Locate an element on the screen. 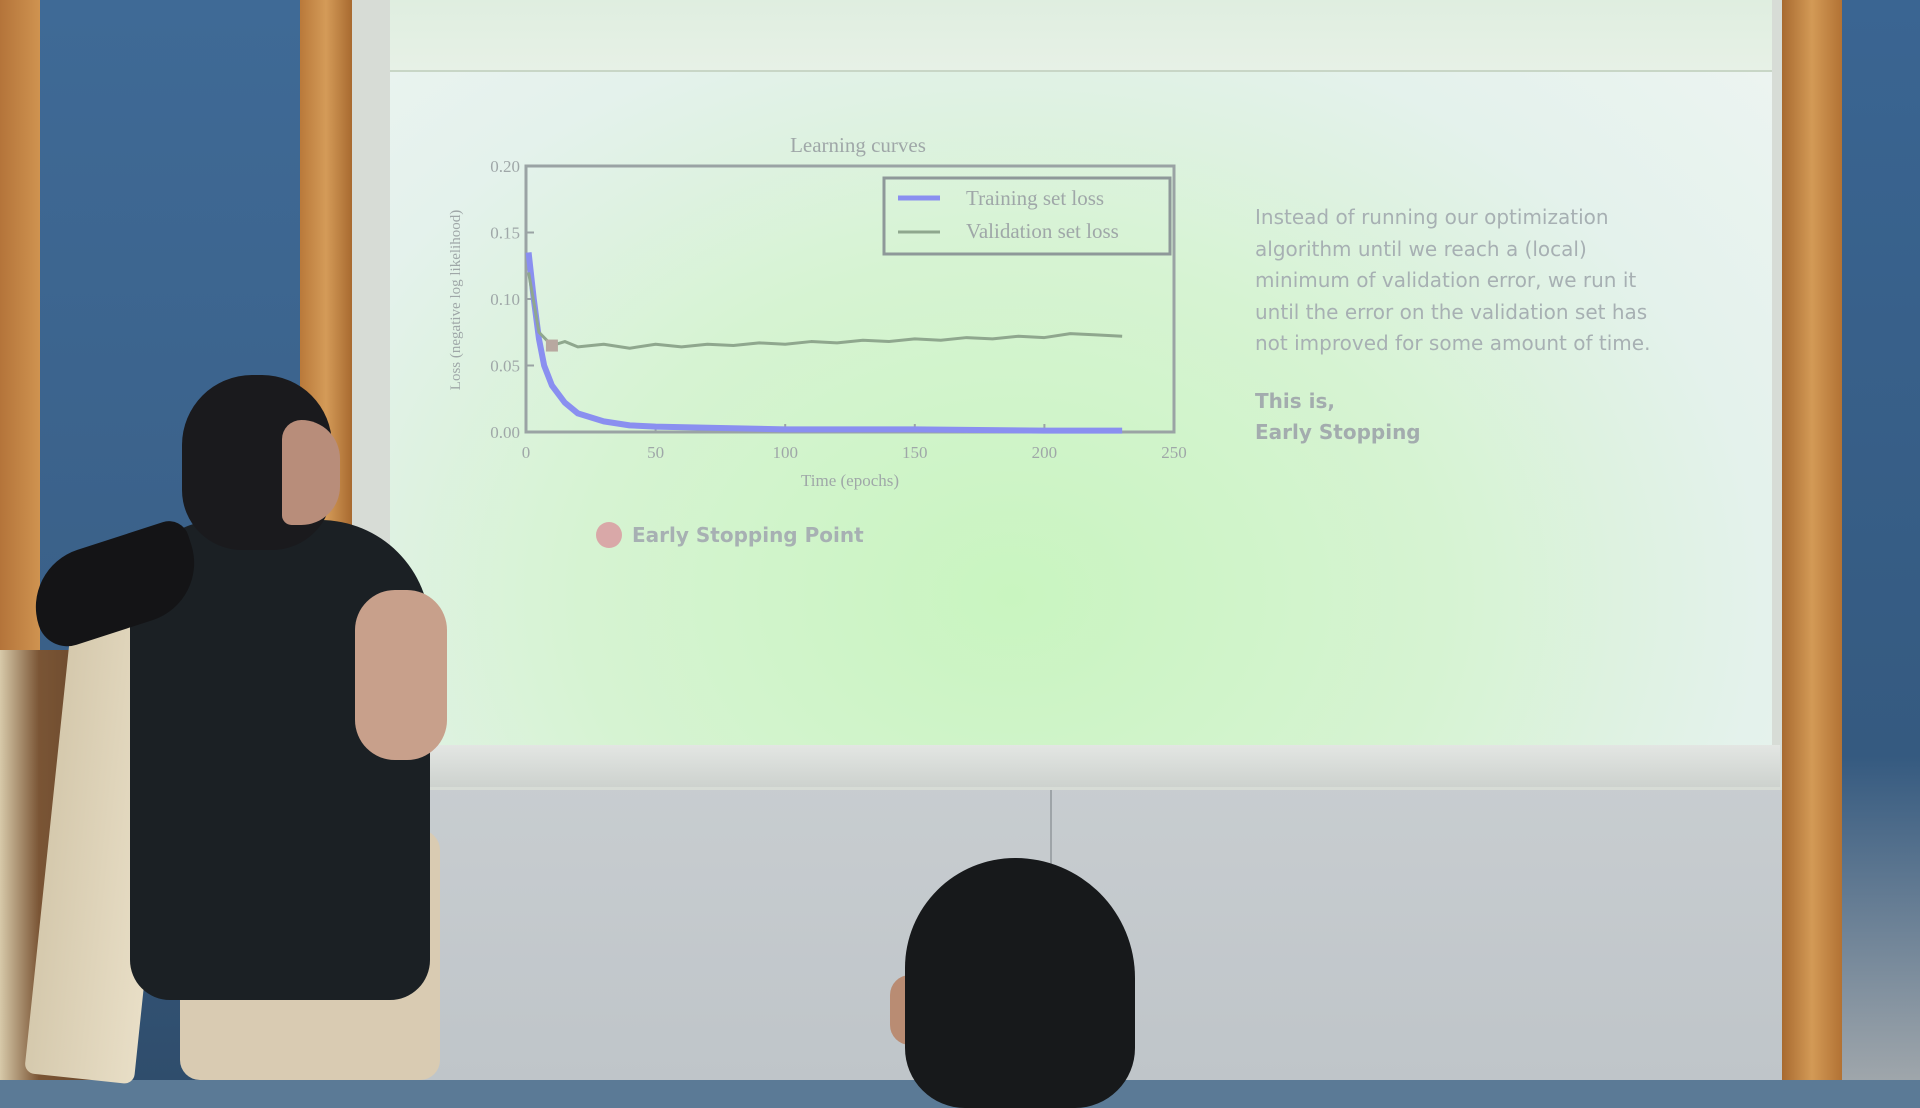 The height and width of the screenshot is (1108, 1920). teacher-face is located at coordinates (311, 472).